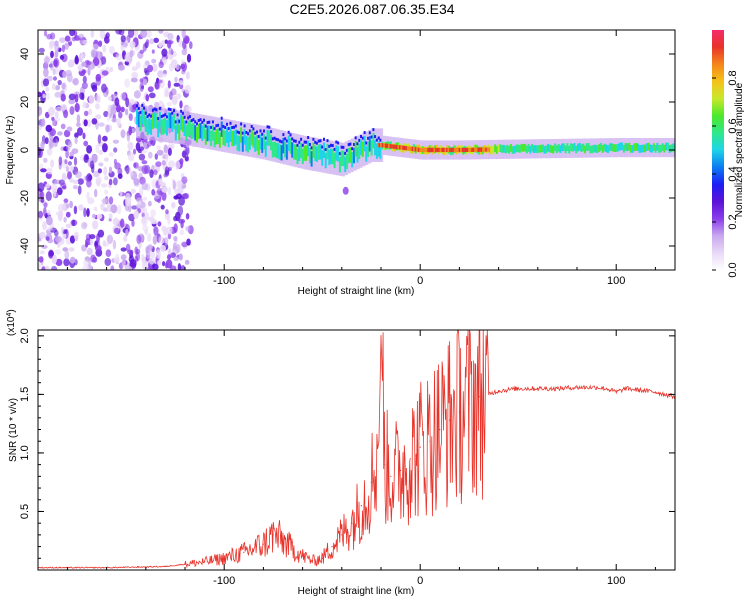 Image resolution: width=750 pixels, height=600 pixels. I want to click on colorbar-gradient, so click(718, 150).